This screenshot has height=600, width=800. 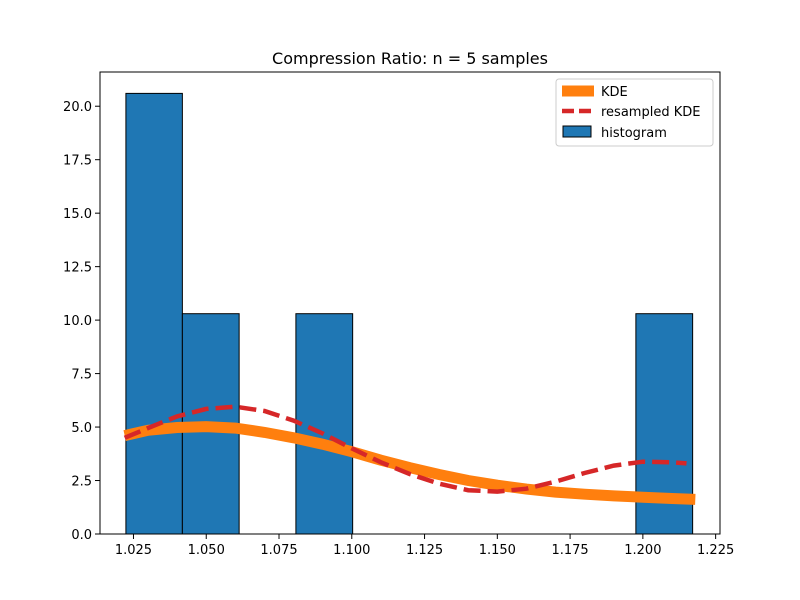 I want to click on x-tick-label: 1.025, so click(x=133, y=550).